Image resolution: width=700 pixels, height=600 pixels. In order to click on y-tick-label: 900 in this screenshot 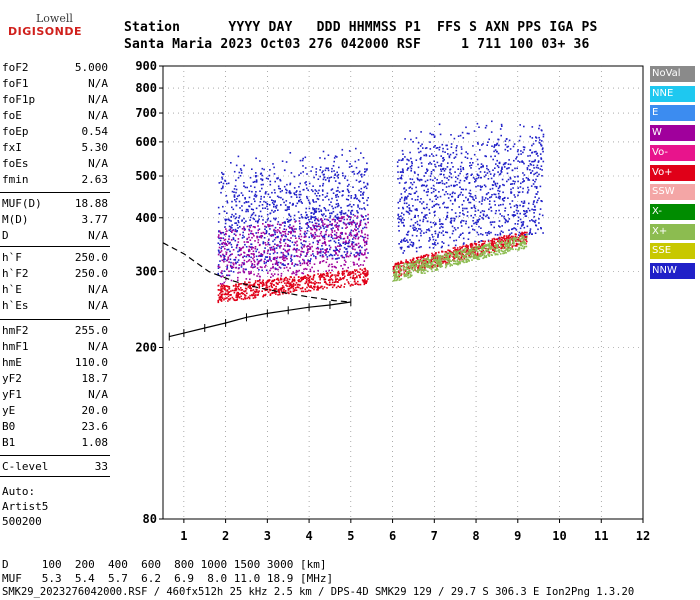, I will do `click(146, 66)`.